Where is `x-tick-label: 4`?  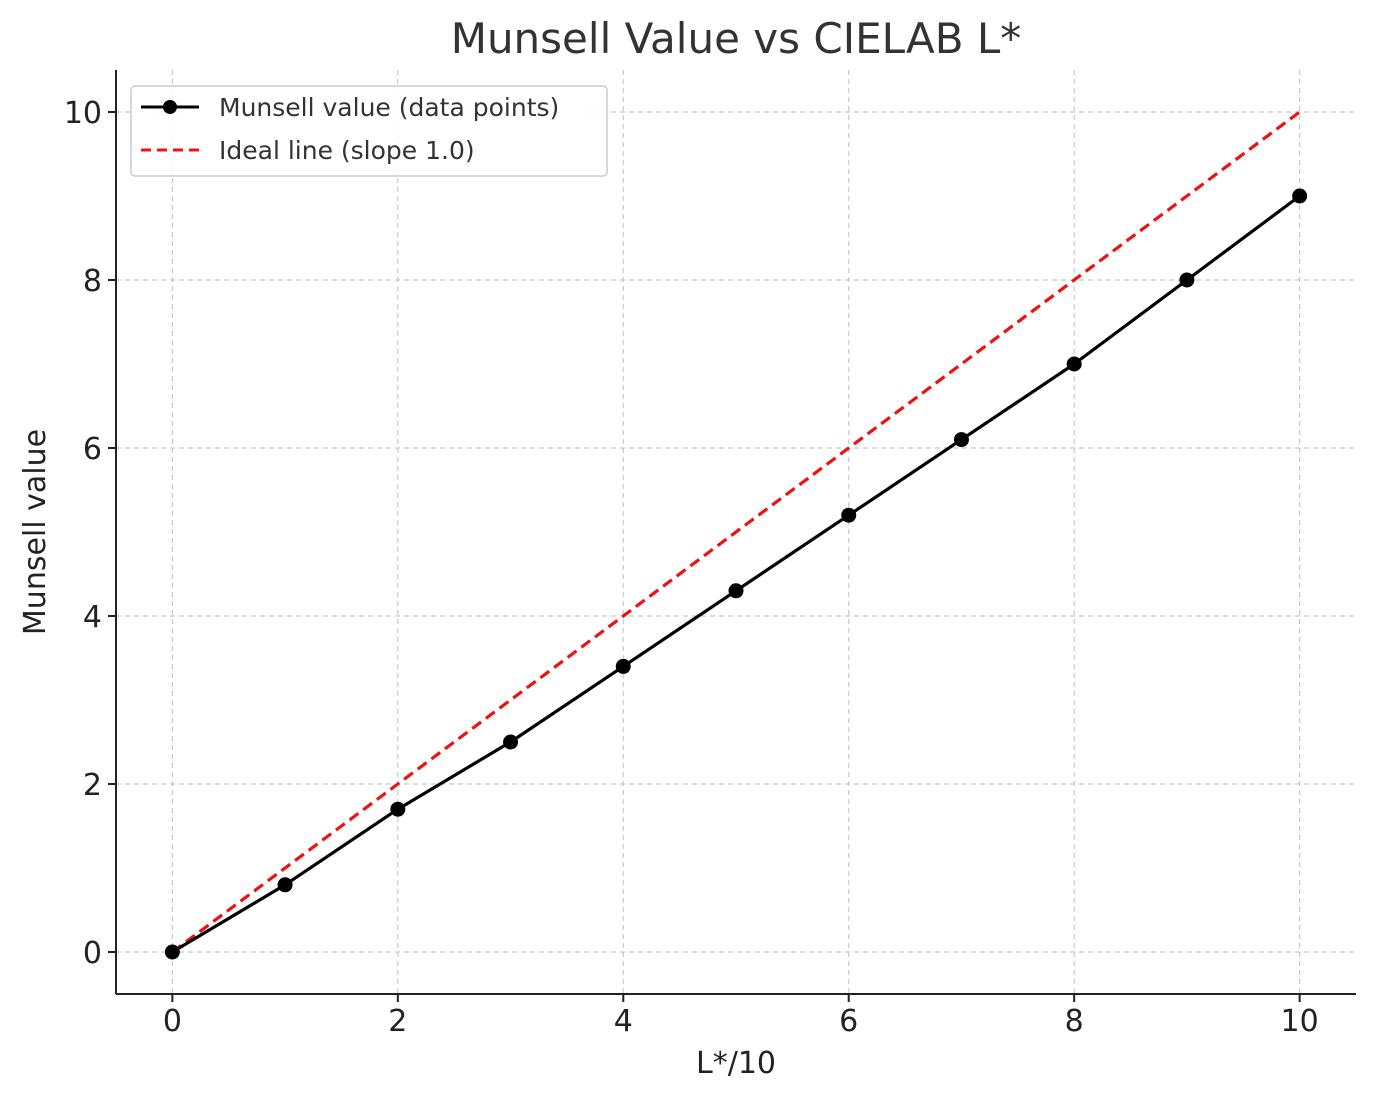
x-tick-label: 4 is located at coordinates (623, 1021).